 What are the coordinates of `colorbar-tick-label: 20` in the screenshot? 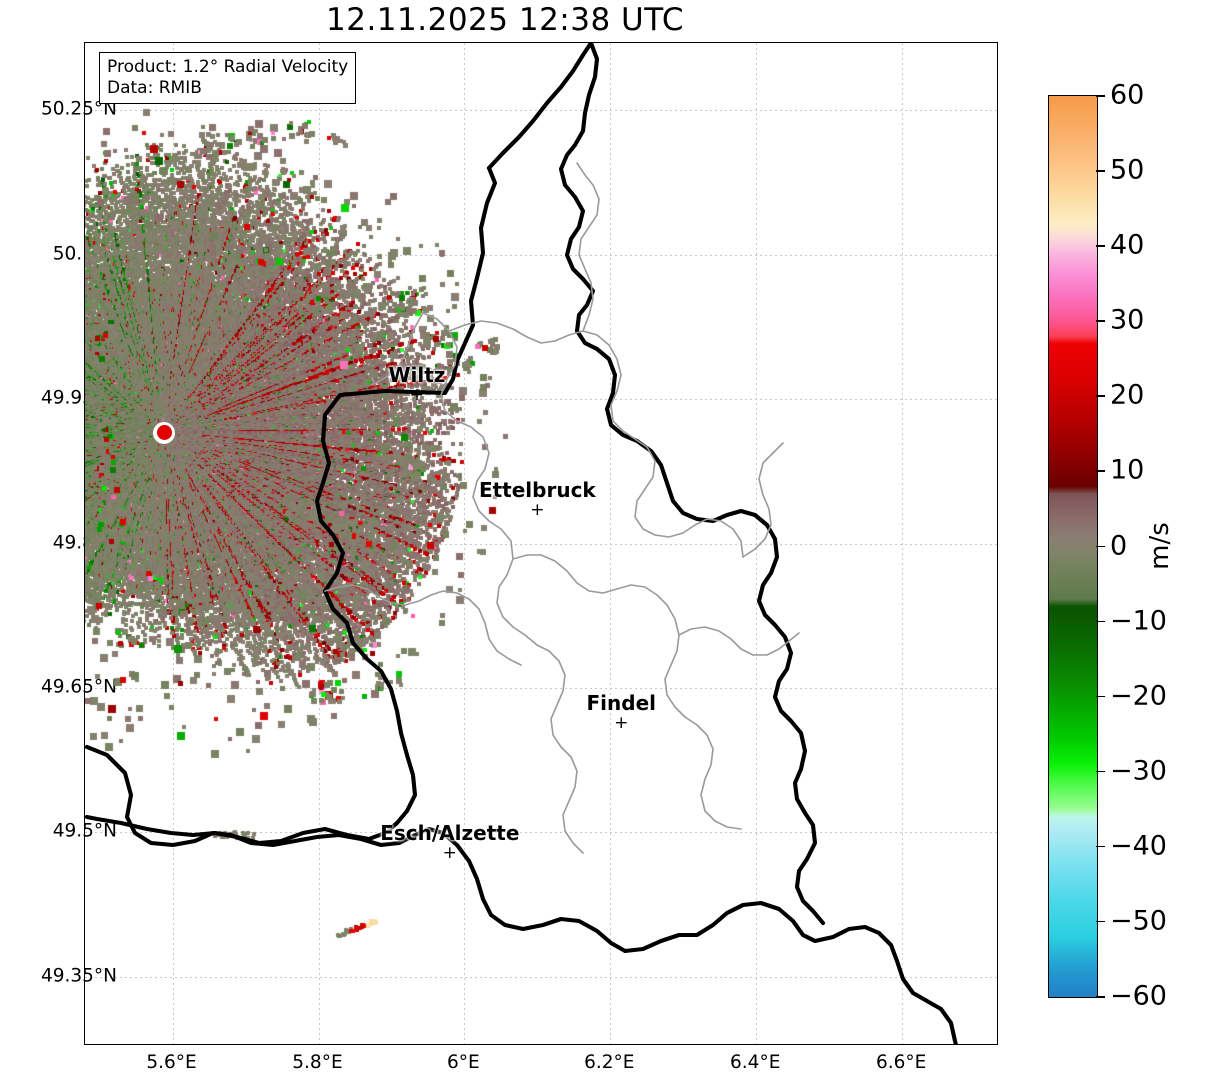 It's located at (1127, 395).